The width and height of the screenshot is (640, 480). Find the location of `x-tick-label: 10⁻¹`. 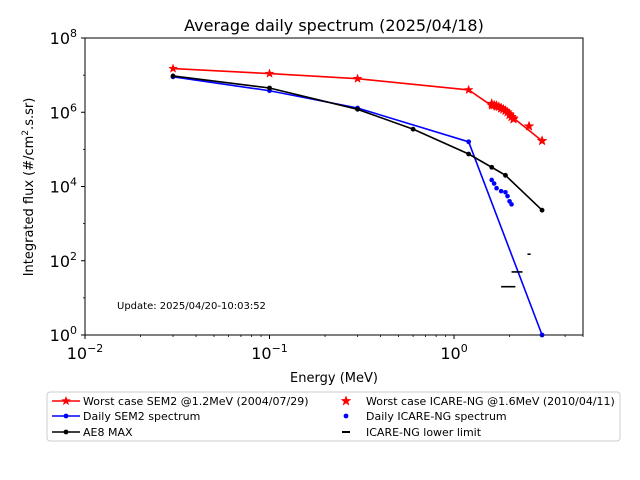

x-tick-label: 10⁻¹ is located at coordinates (269, 352).